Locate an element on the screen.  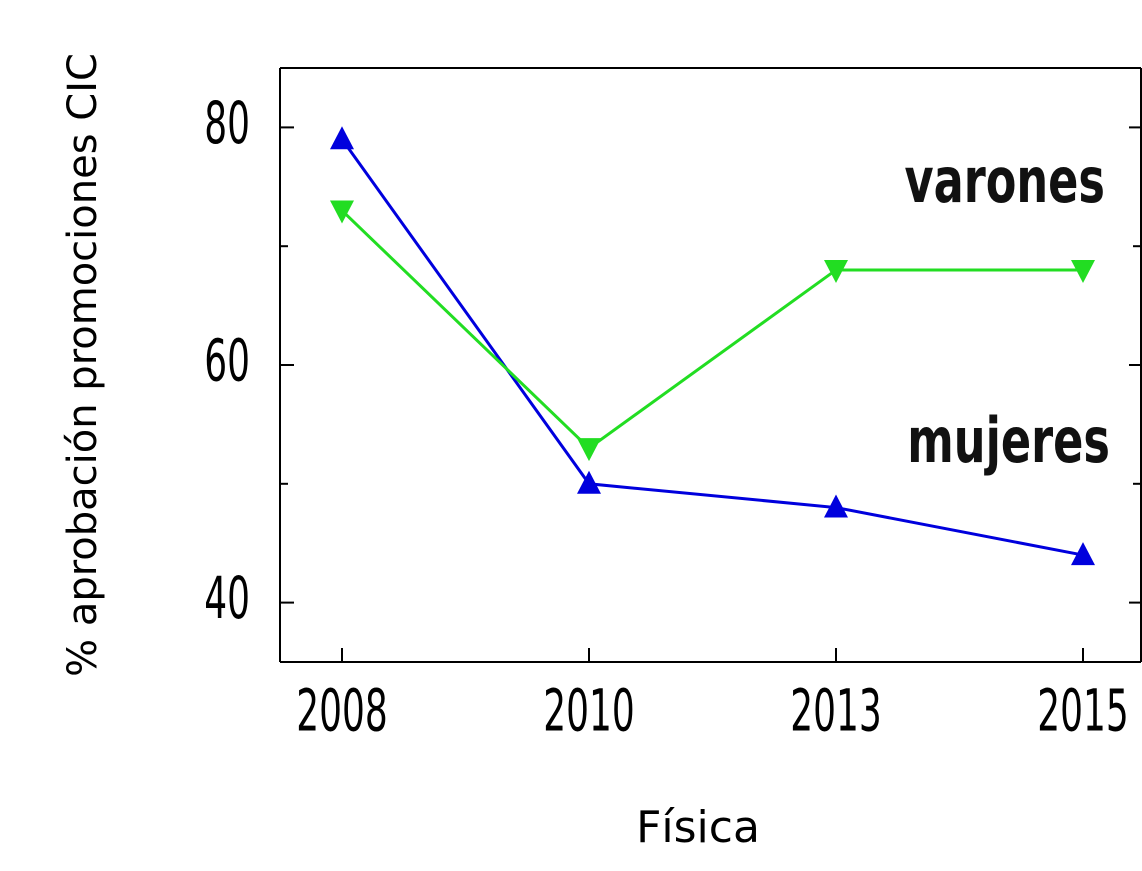
series-label: mujeres is located at coordinates (1008, 440).